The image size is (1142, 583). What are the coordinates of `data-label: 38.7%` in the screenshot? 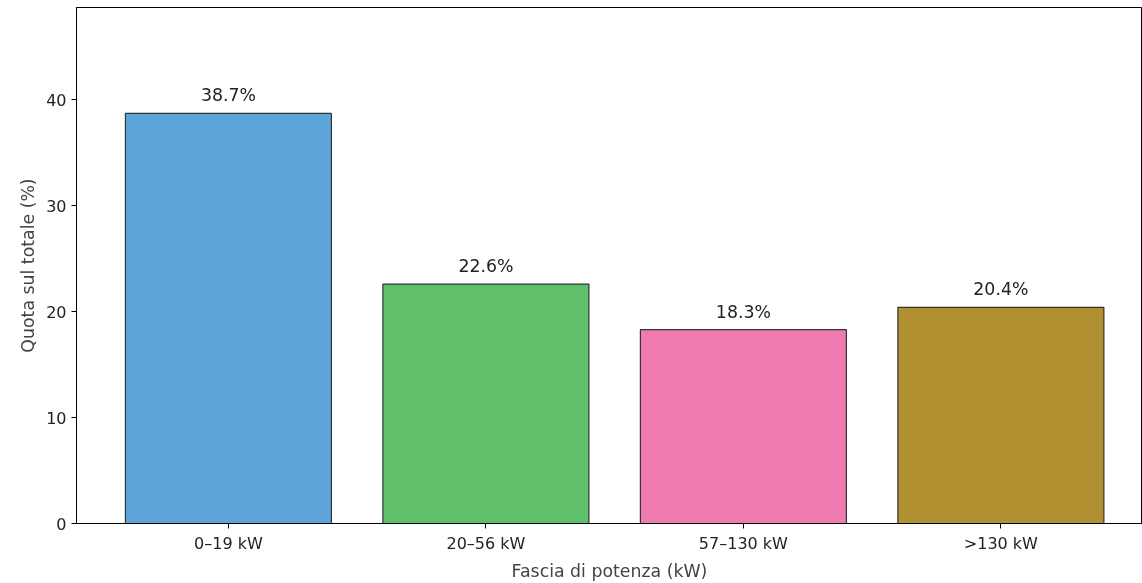 It's located at (228, 95).